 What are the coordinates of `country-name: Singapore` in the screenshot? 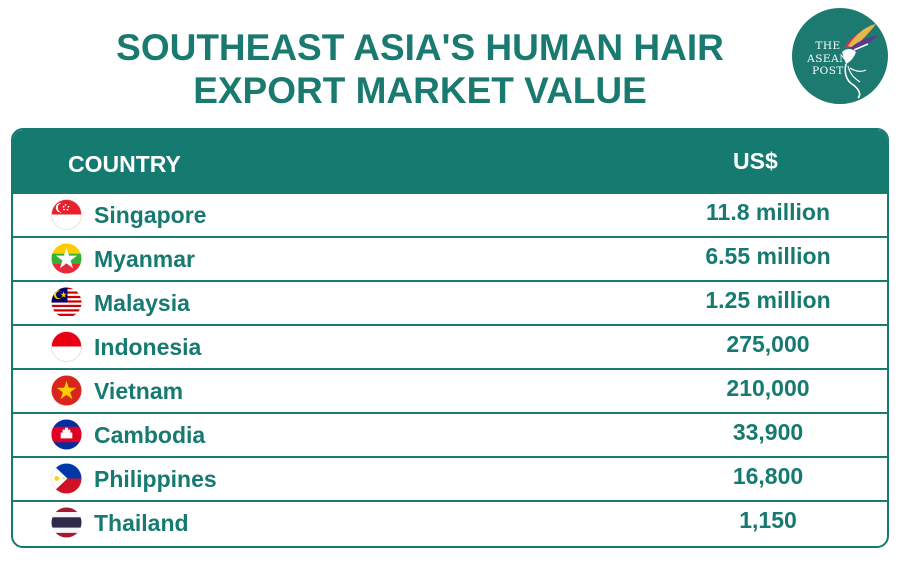 It's located at (150, 215).